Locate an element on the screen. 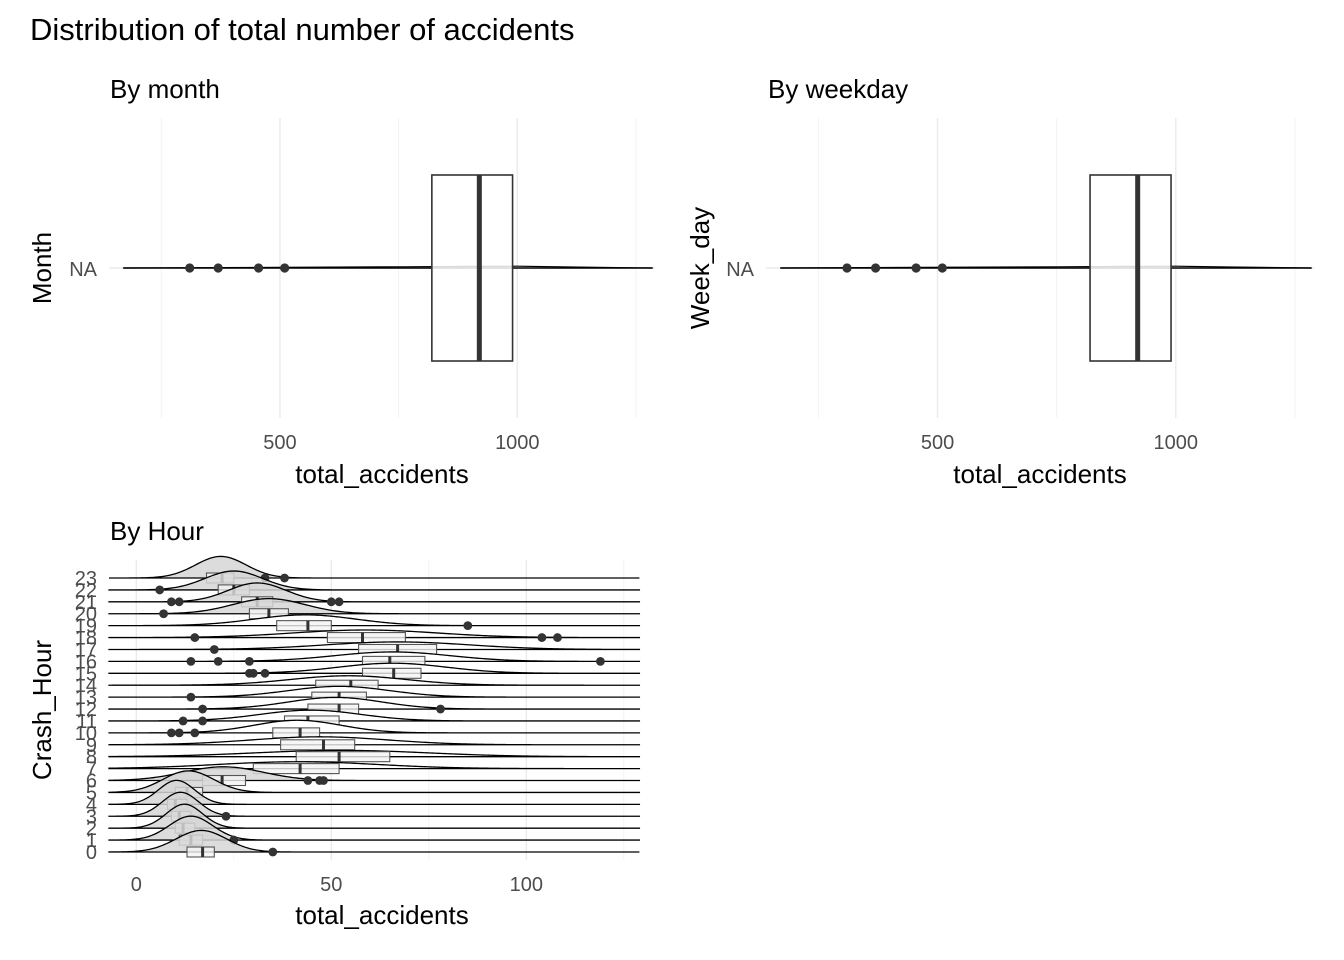  panel-by-month-marks is located at coordinates (388, 268).